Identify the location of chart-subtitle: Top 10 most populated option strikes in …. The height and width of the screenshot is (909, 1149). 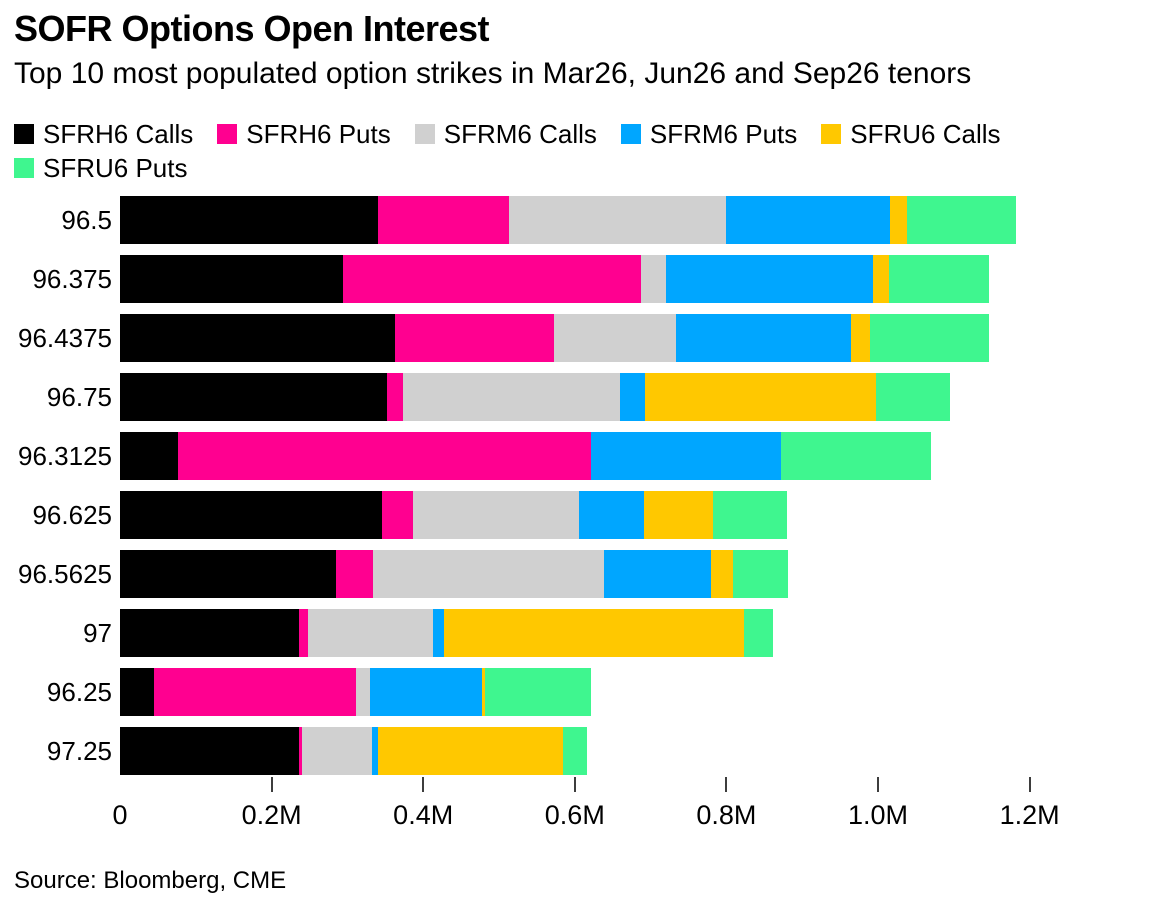
(493, 73).